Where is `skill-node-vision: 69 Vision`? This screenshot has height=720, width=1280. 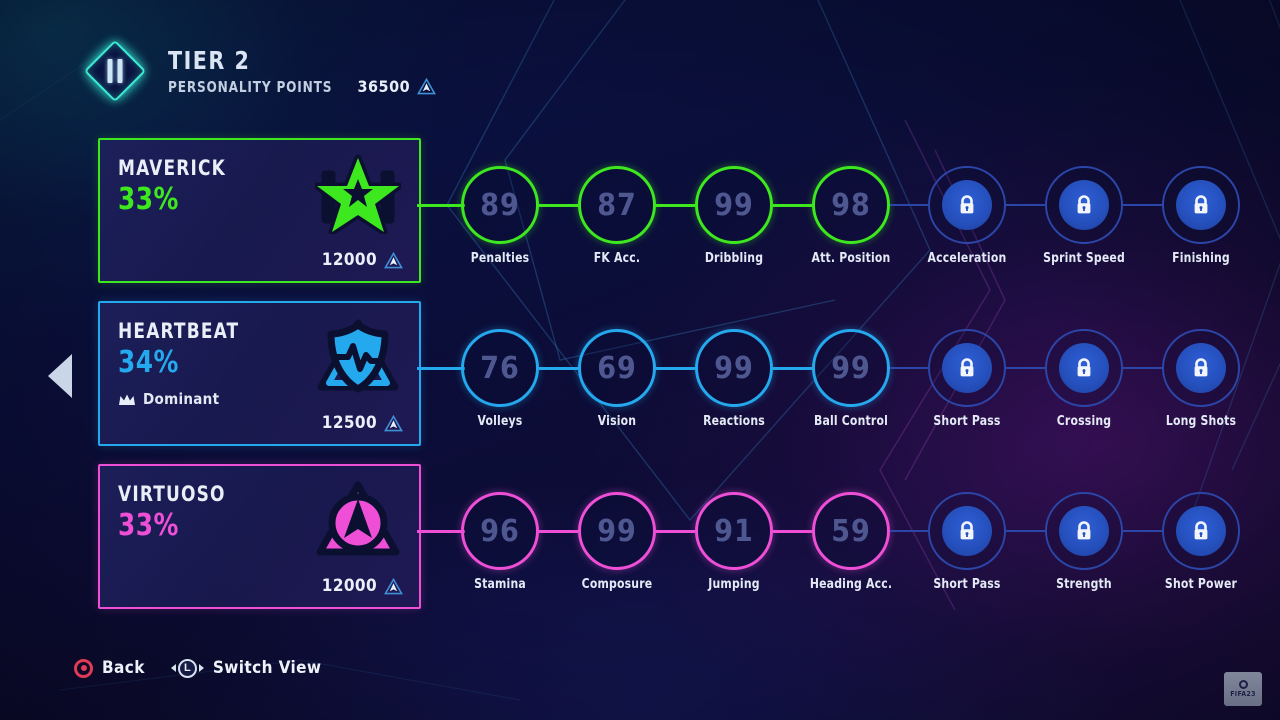 skill-node-vision: 69 Vision is located at coordinates (617, 379).